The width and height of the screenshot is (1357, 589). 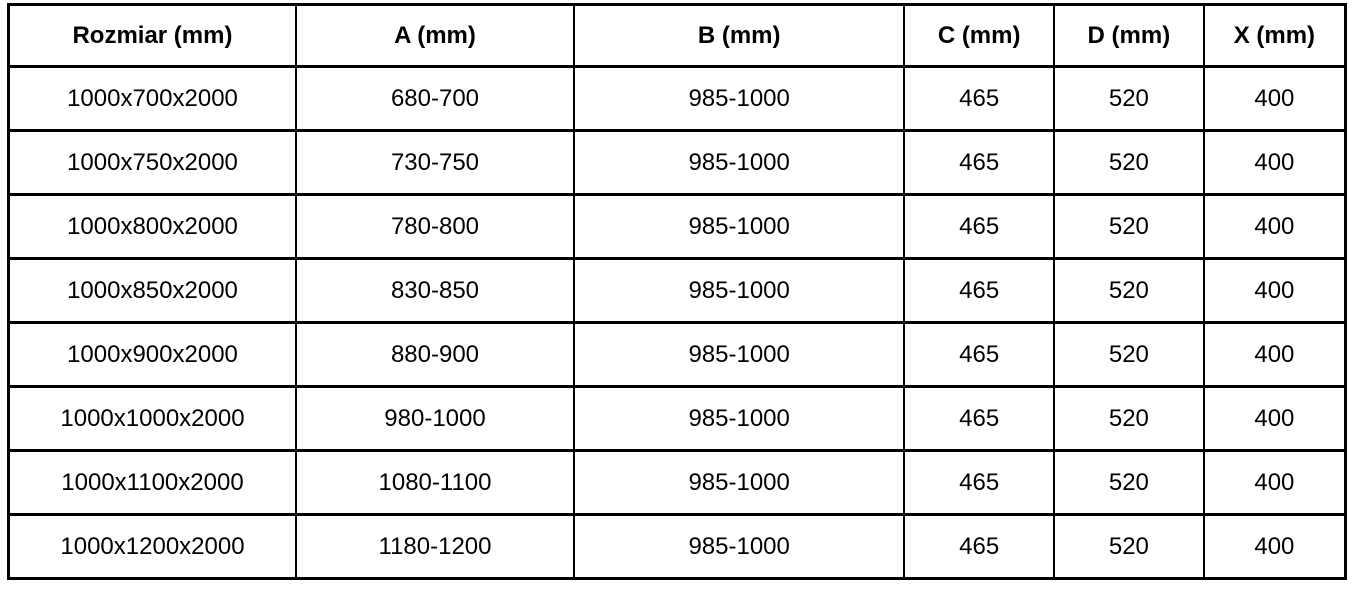 What do you see at coordinates (435, 418) in the screenshot?
I see `cell-a: 980-1000` at bounding box center [435, 418].